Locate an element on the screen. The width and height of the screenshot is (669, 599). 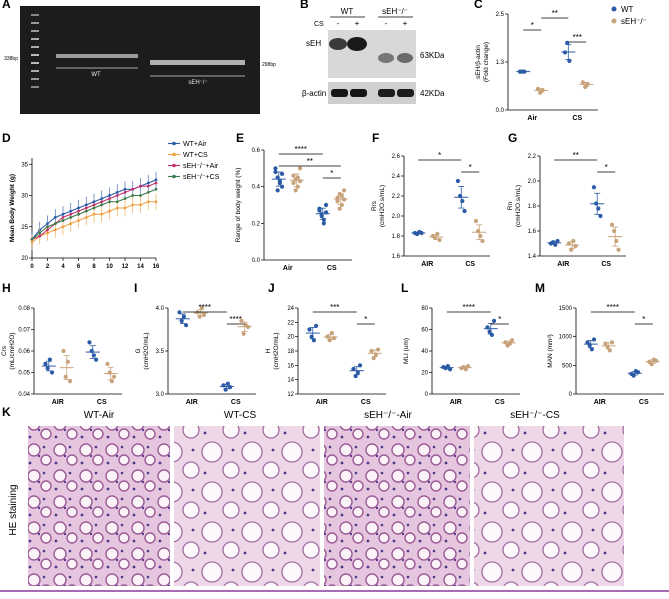
he-image-seh-air is located at coordinates (397, 506).